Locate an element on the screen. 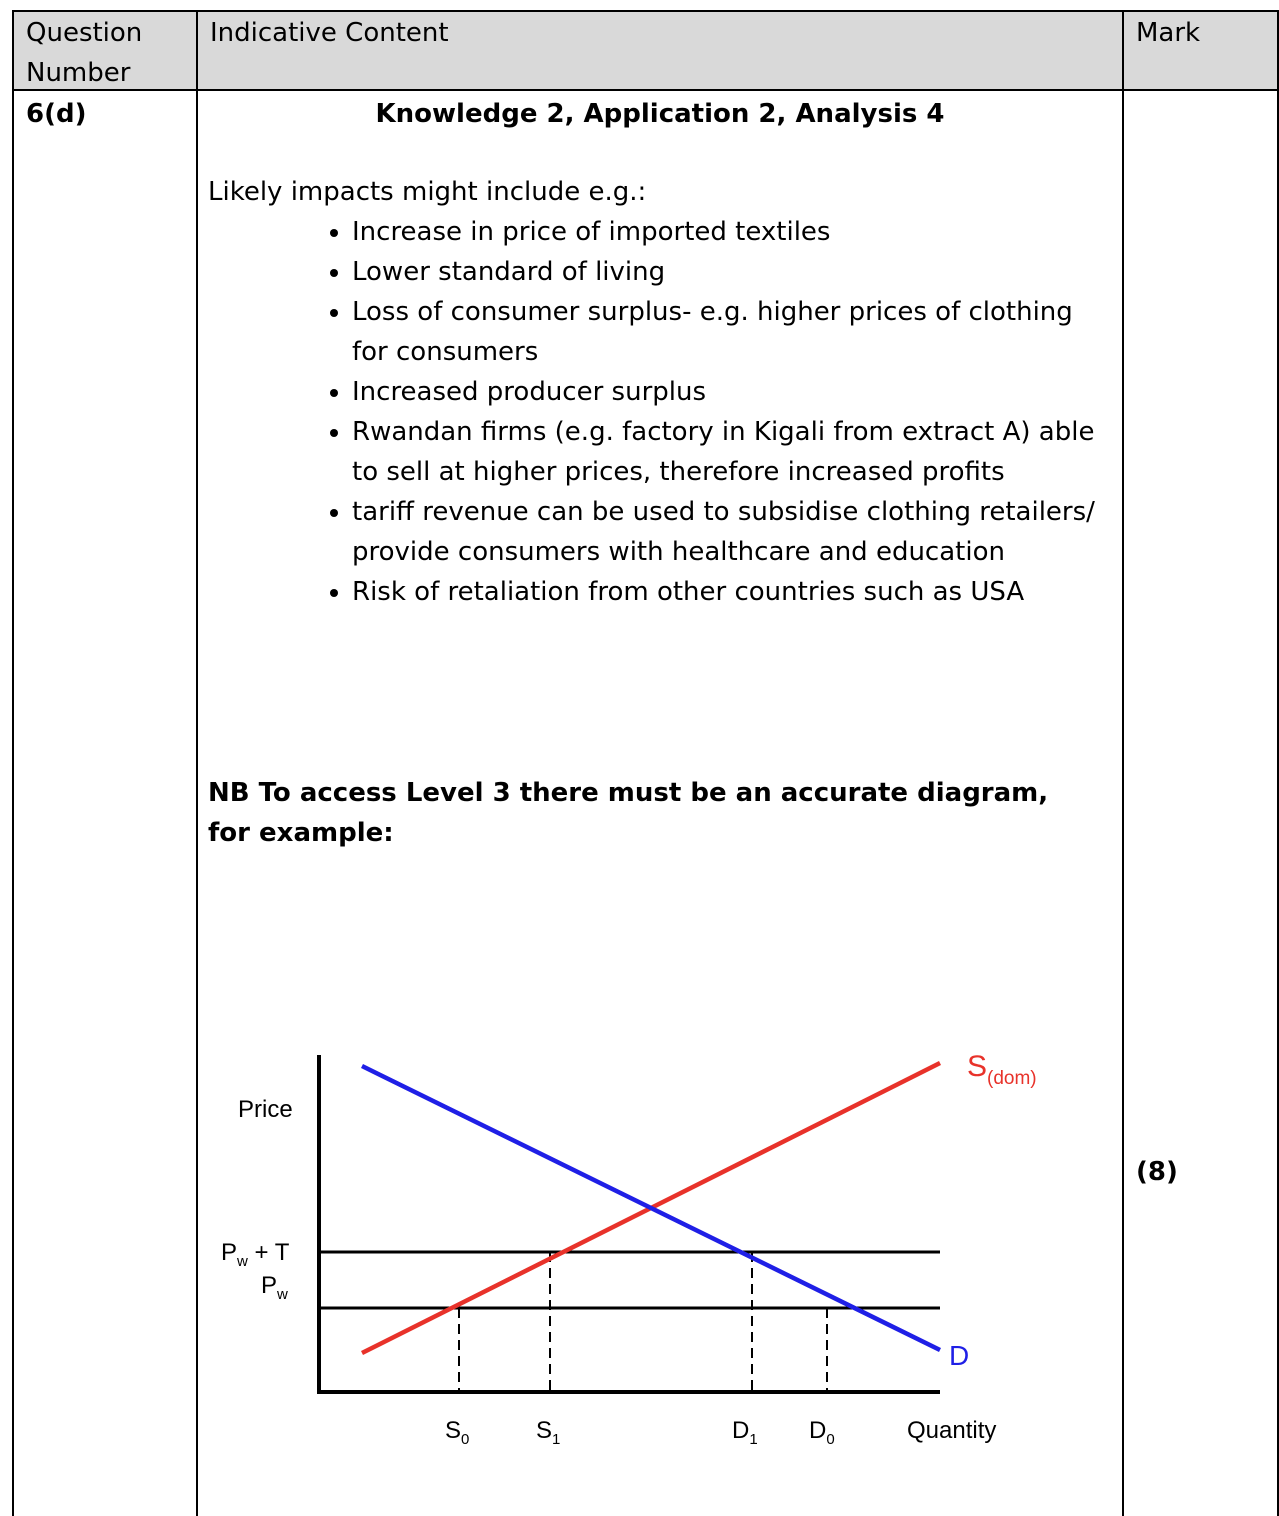  y-axis-label: Price is located at coordinates (265, 1109).